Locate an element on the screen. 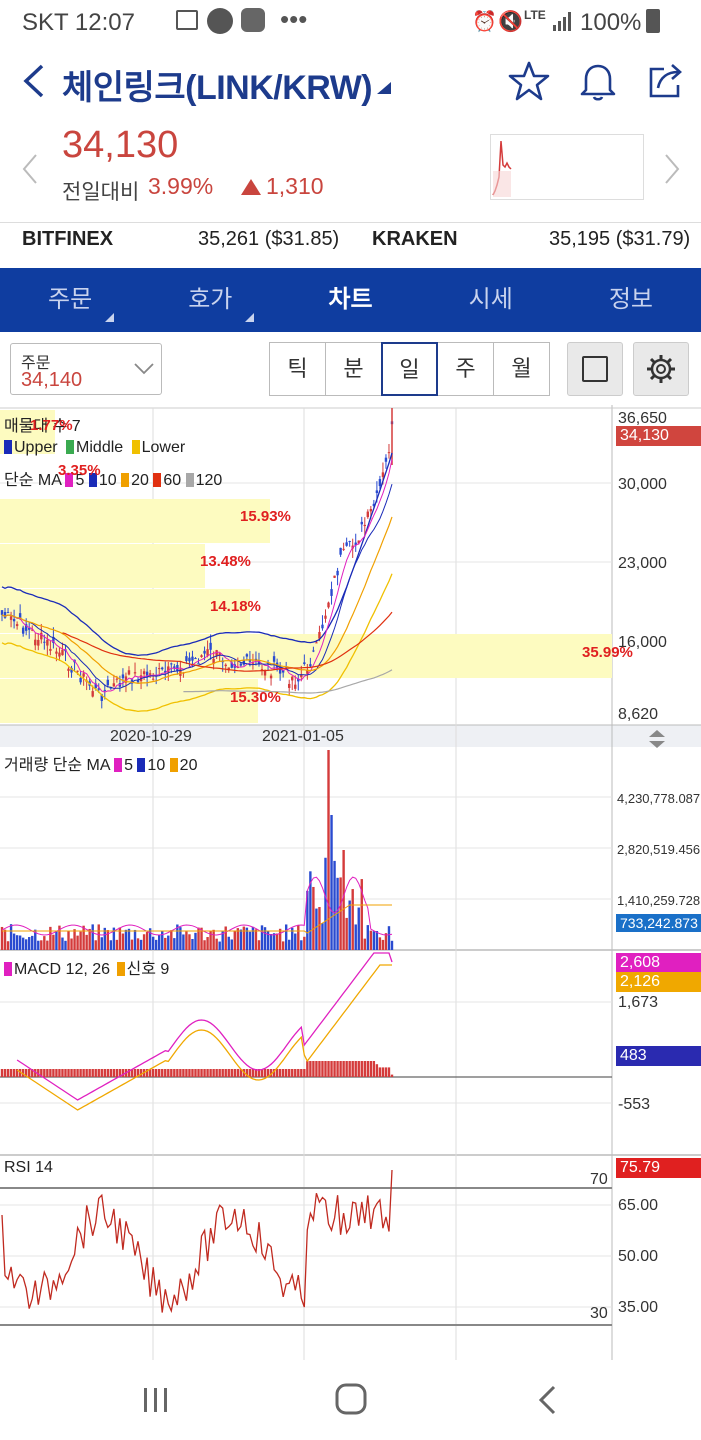 Image resolution: width=701 pixels, height=1440 pixels. tab-order: 주문 is located at coordinates (70, 300).